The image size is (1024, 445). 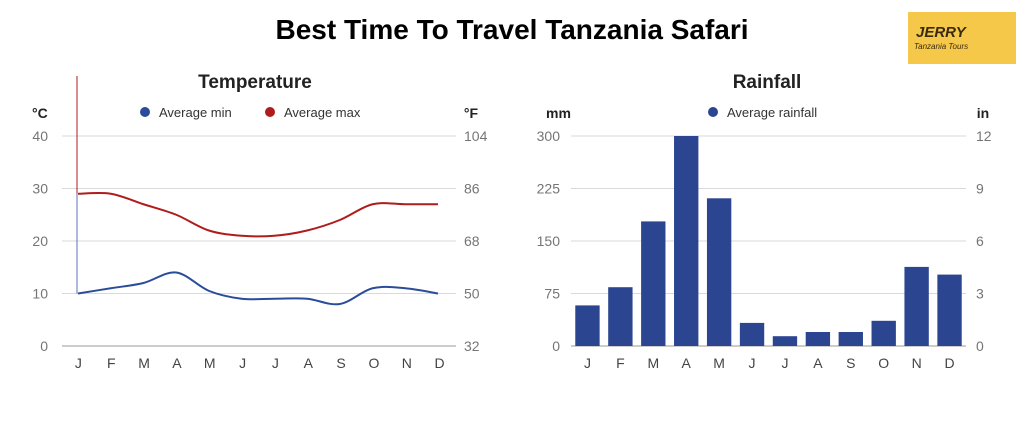 I want to click on y-tick-label-right: 9, so click(x=980, y=189).